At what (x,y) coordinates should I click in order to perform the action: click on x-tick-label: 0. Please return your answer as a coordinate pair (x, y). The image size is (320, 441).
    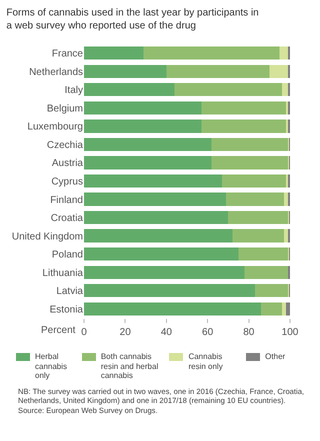
    Looking at the image, I should click on (84, 332).